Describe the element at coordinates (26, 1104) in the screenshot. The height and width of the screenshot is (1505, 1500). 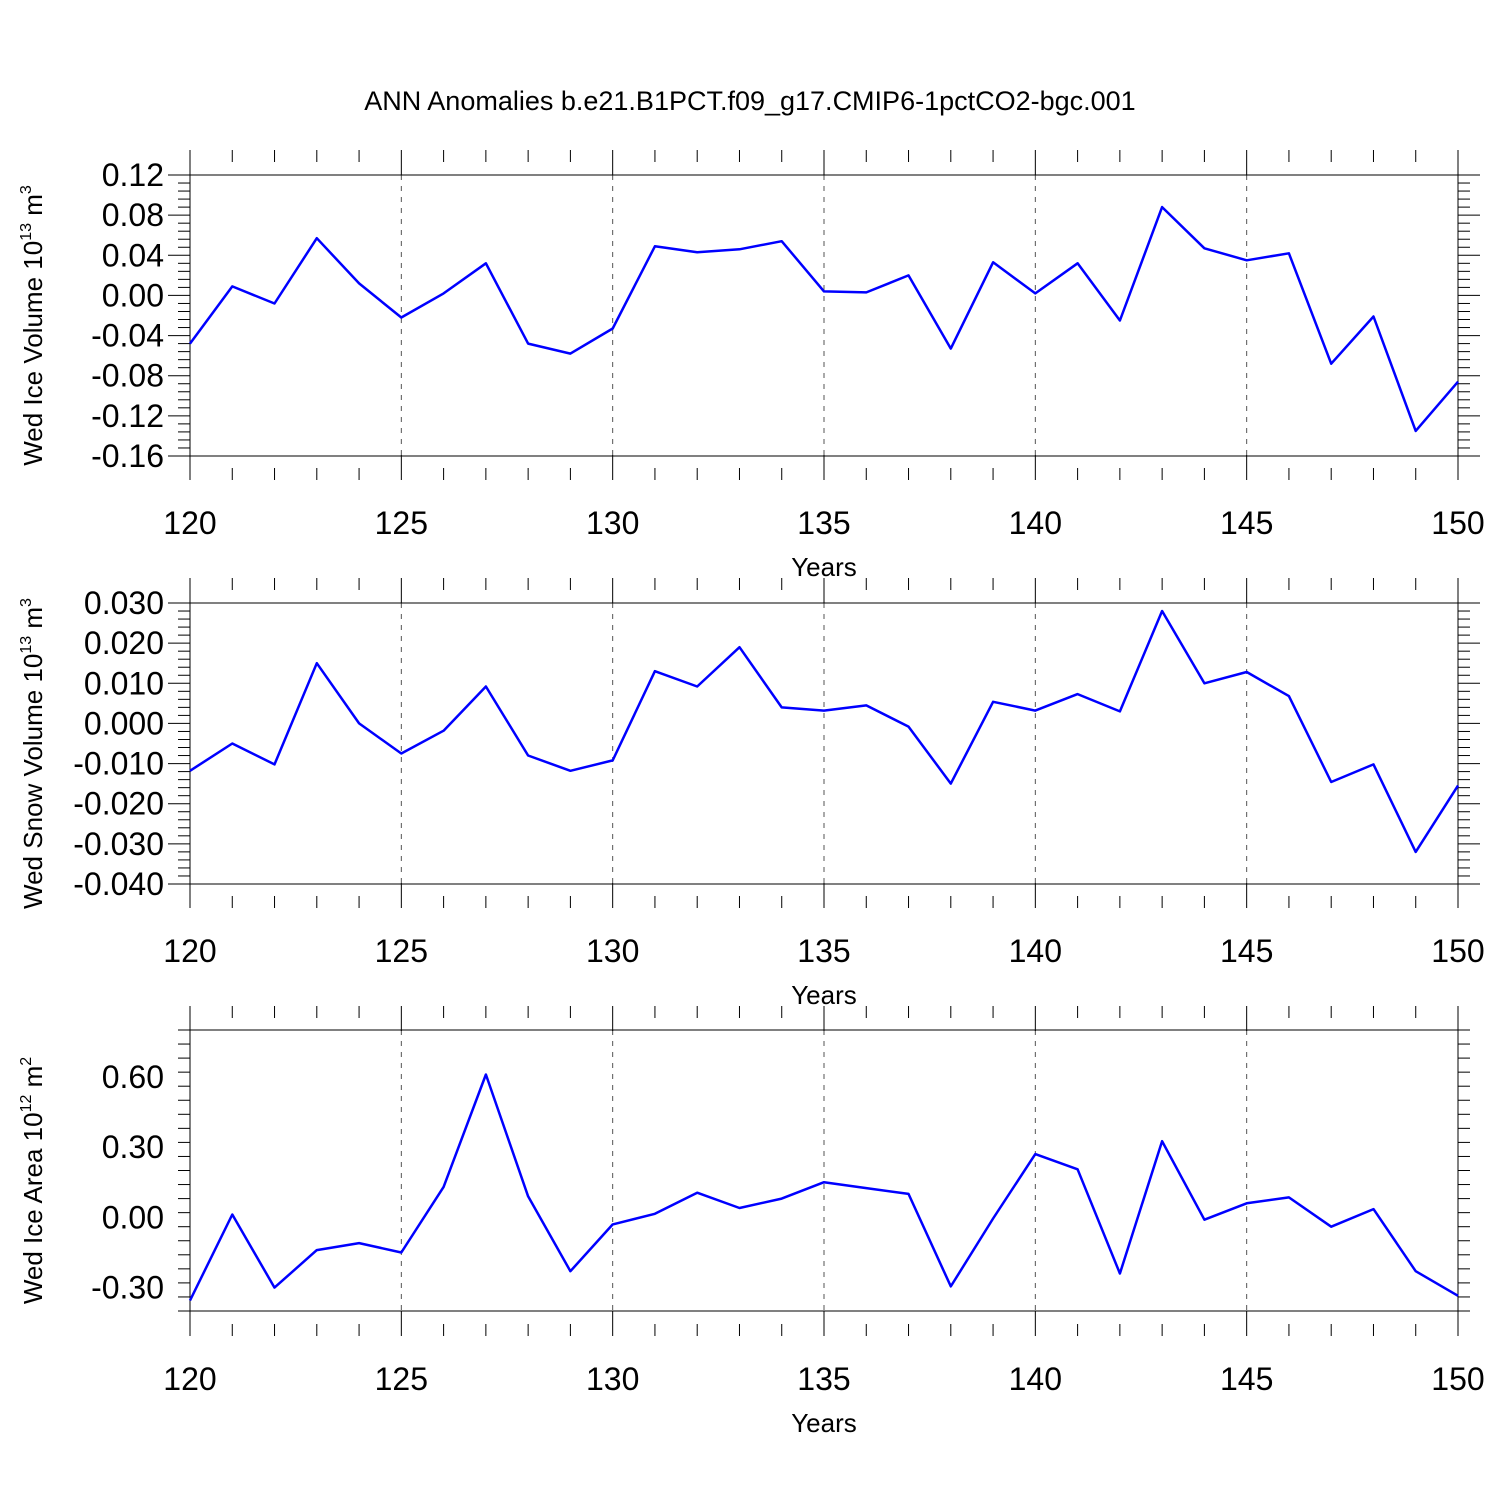
I see `y-axis-title-exponent: 12` at that location.